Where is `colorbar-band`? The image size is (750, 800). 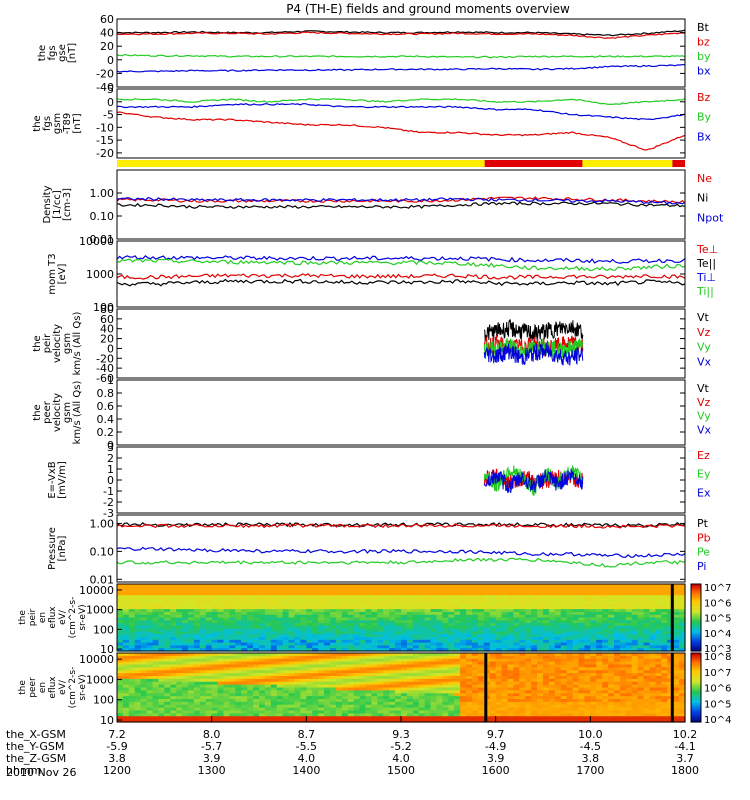
colorbar-band is located at coordinates (696, 669).